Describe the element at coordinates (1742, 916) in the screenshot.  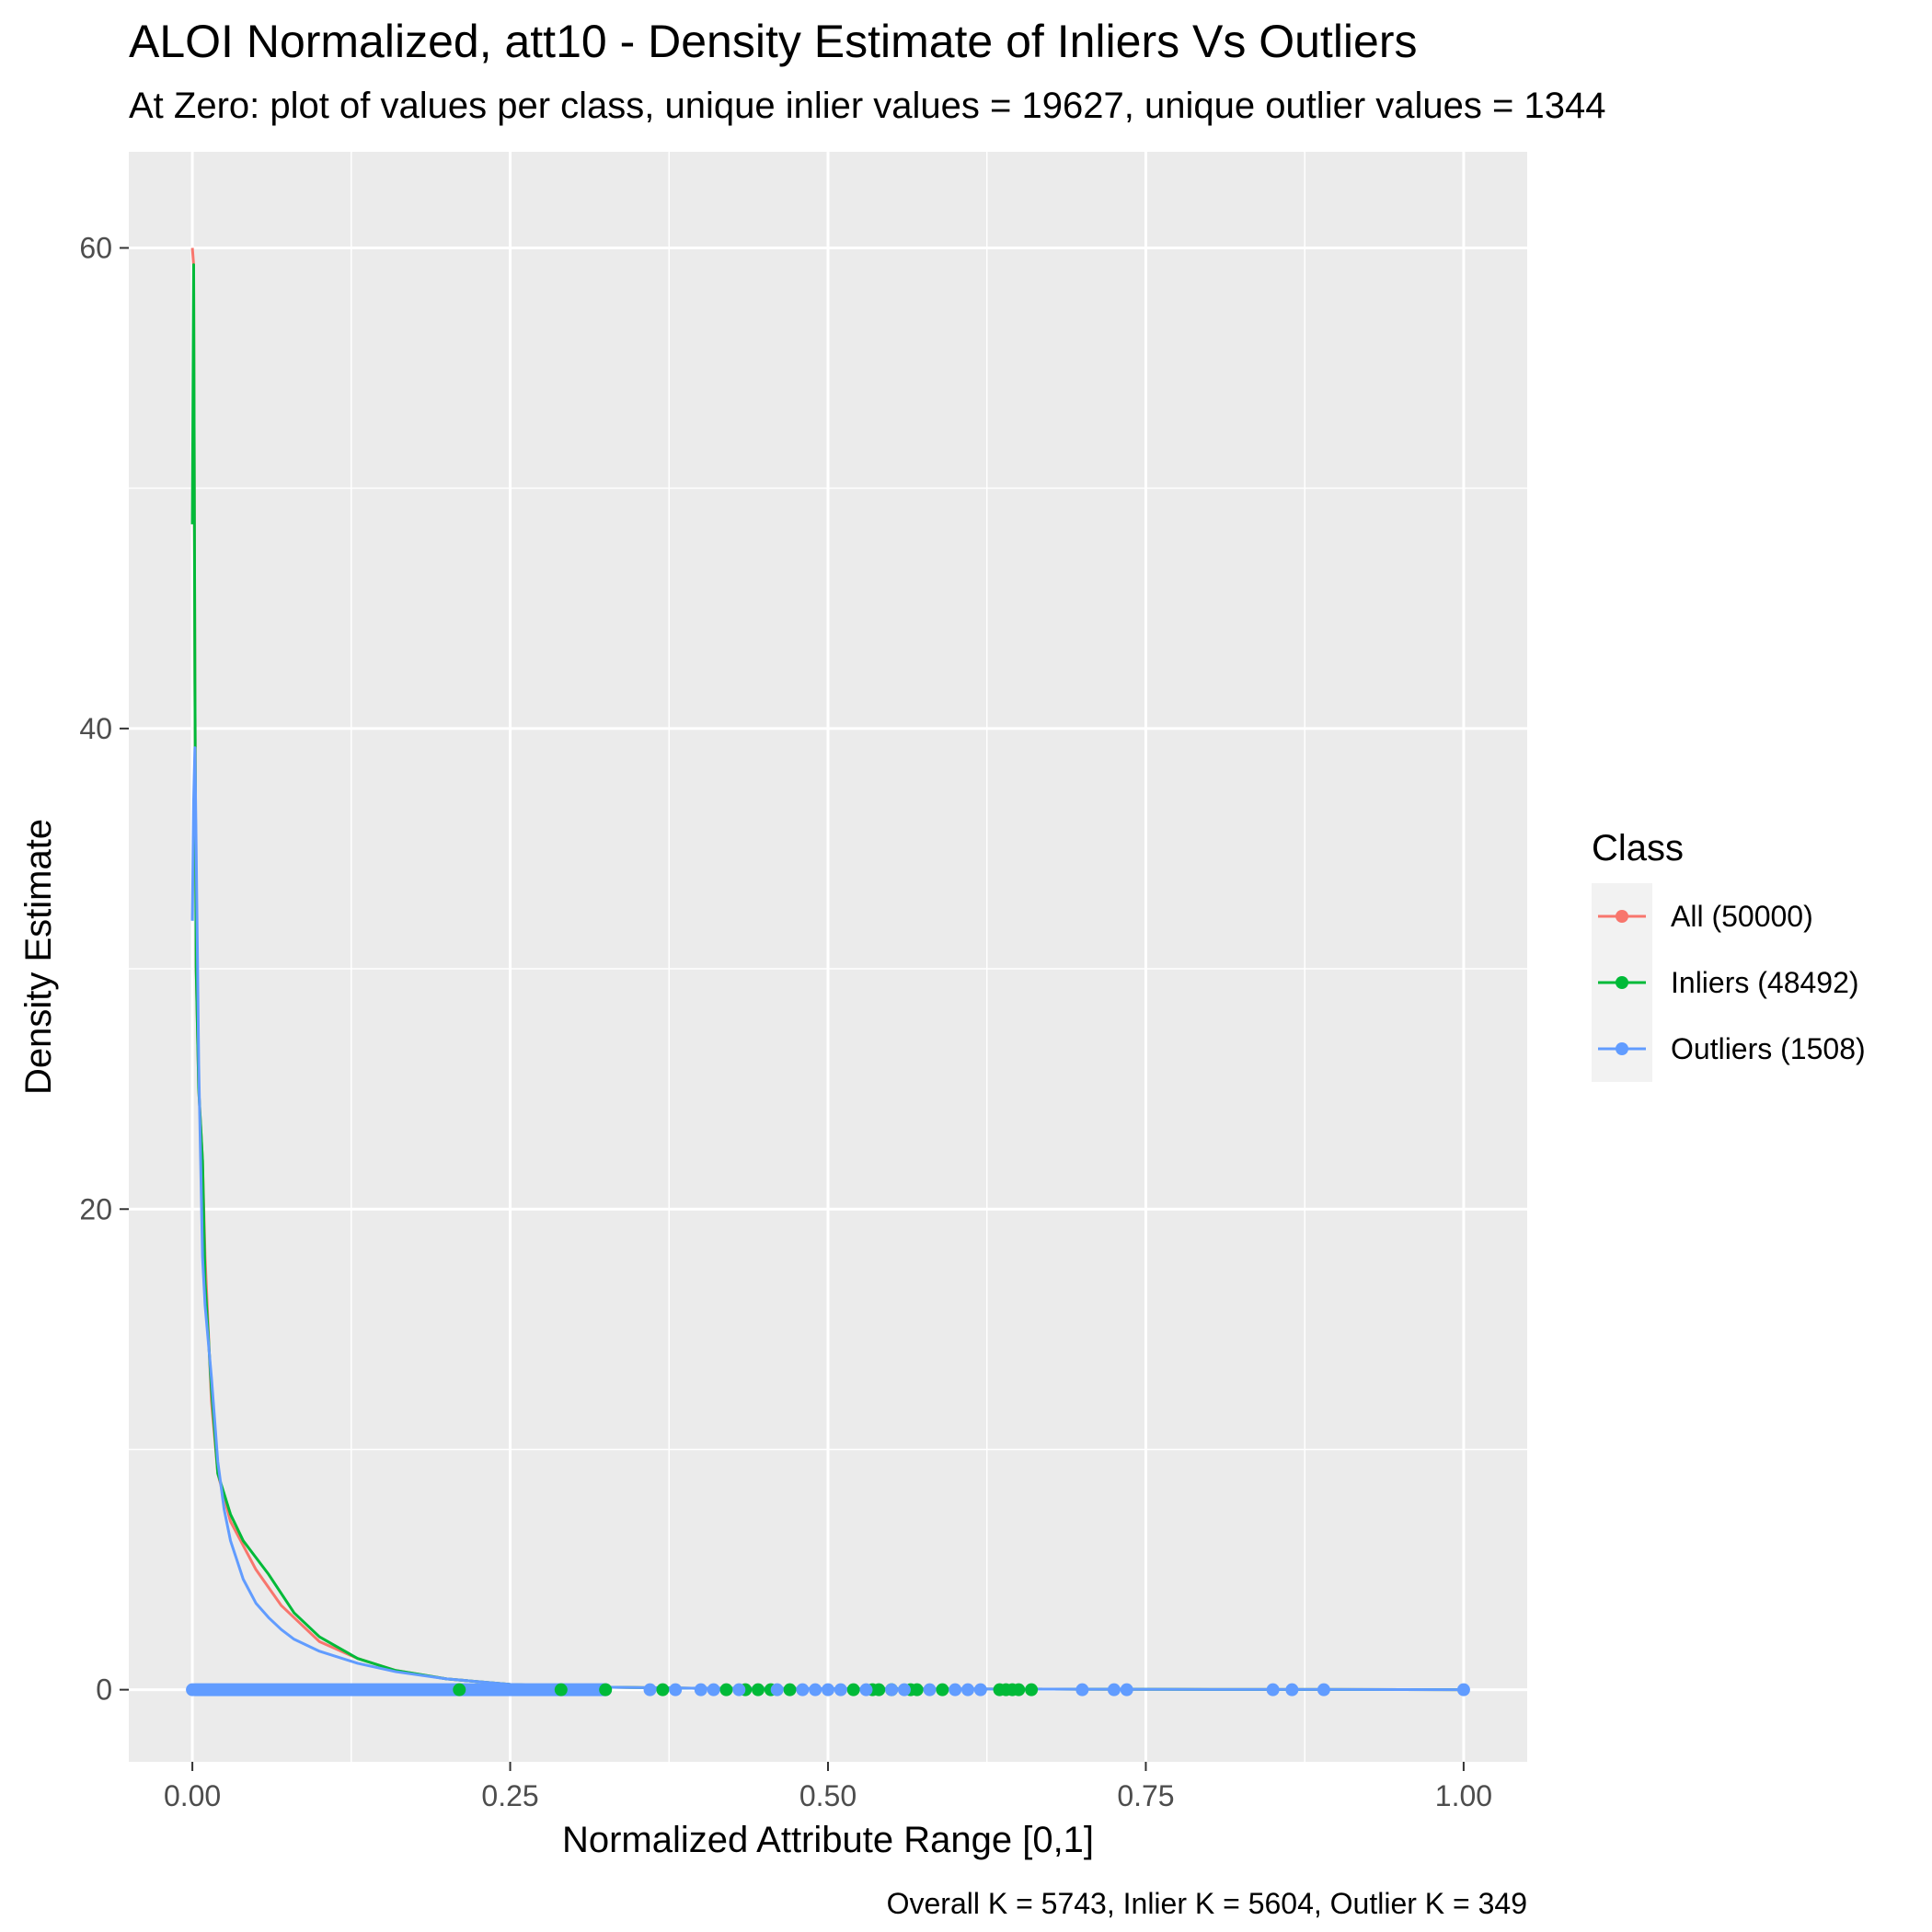
I see `legend-label: All (50000)` at that location.